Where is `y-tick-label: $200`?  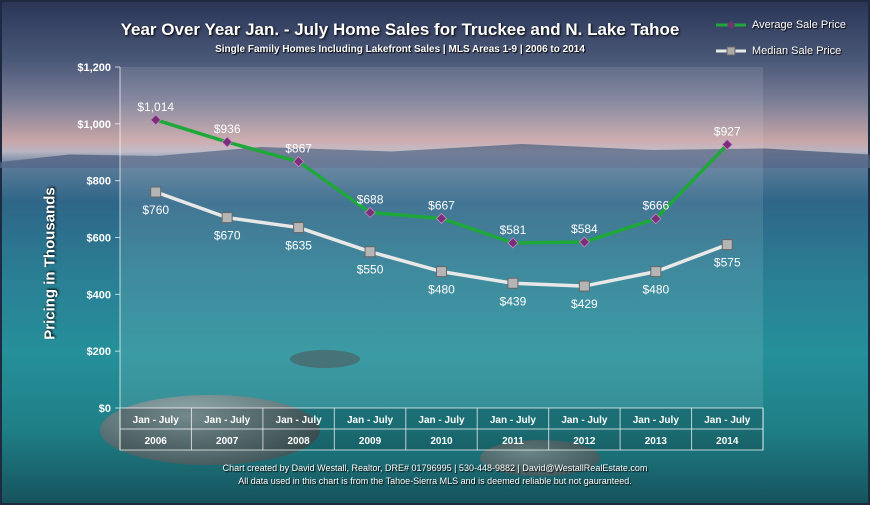 y-tick-label: $200 is located at coordinates (99, 352).